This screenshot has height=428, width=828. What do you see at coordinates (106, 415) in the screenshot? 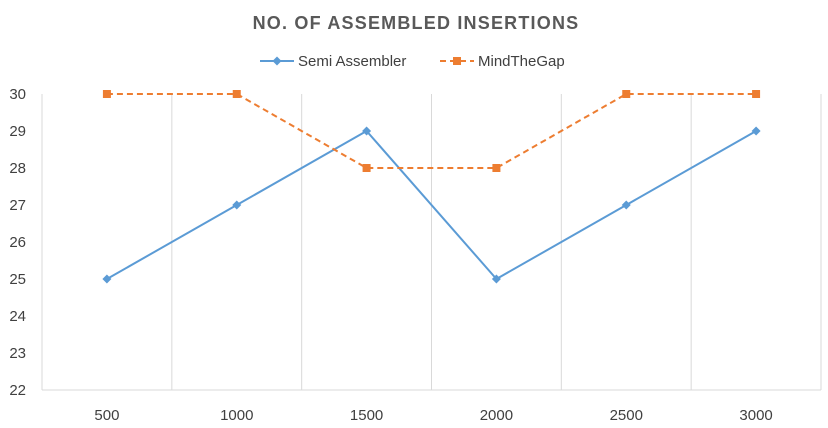
I see `x-tick-label: 500` at bounding box center [106, 415].